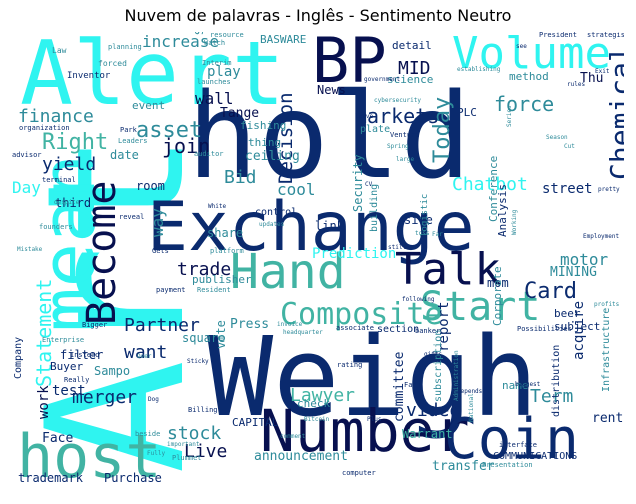 The height and width of the screenshot is (504, 636). What do you see at coordinates (69, 391) in the screenshot?
I see `word-test: test` at bounding box center [69, 391].